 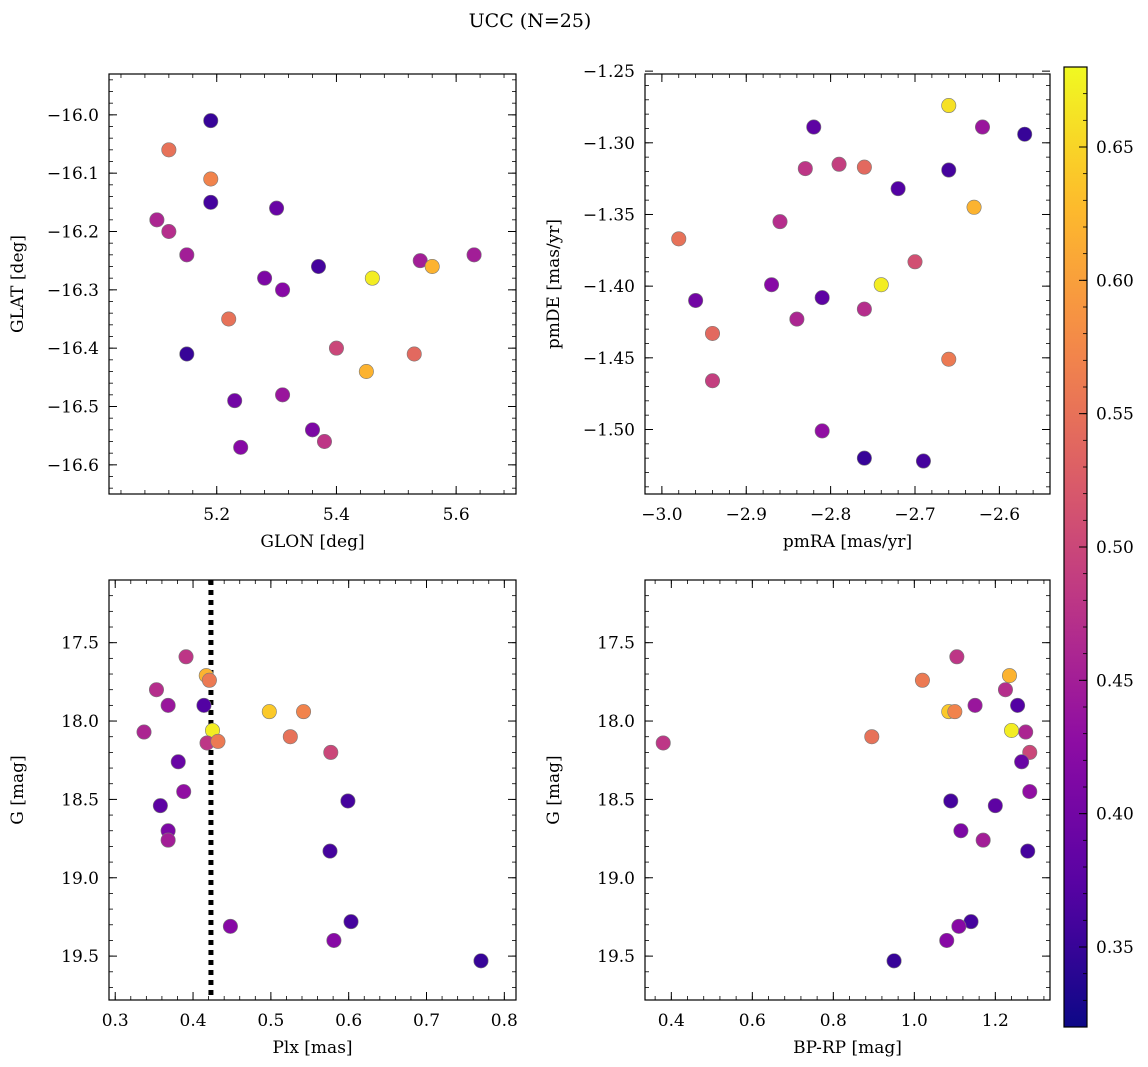 I want to click on x-tick-label: 0.8, so click(x=833, y=1021).